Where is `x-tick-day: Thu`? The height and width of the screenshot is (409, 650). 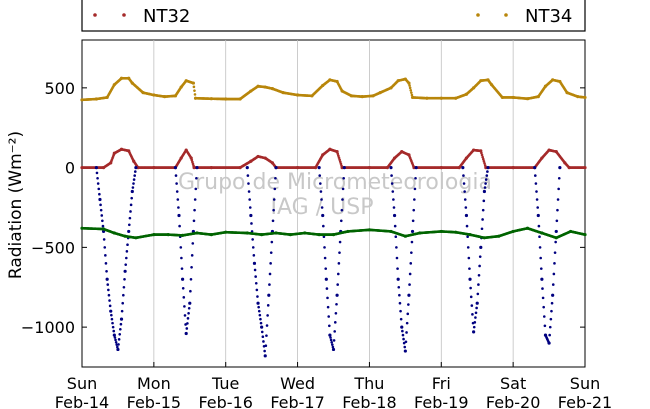
x-tick-day: Thu is located at coordinates (368, 383).